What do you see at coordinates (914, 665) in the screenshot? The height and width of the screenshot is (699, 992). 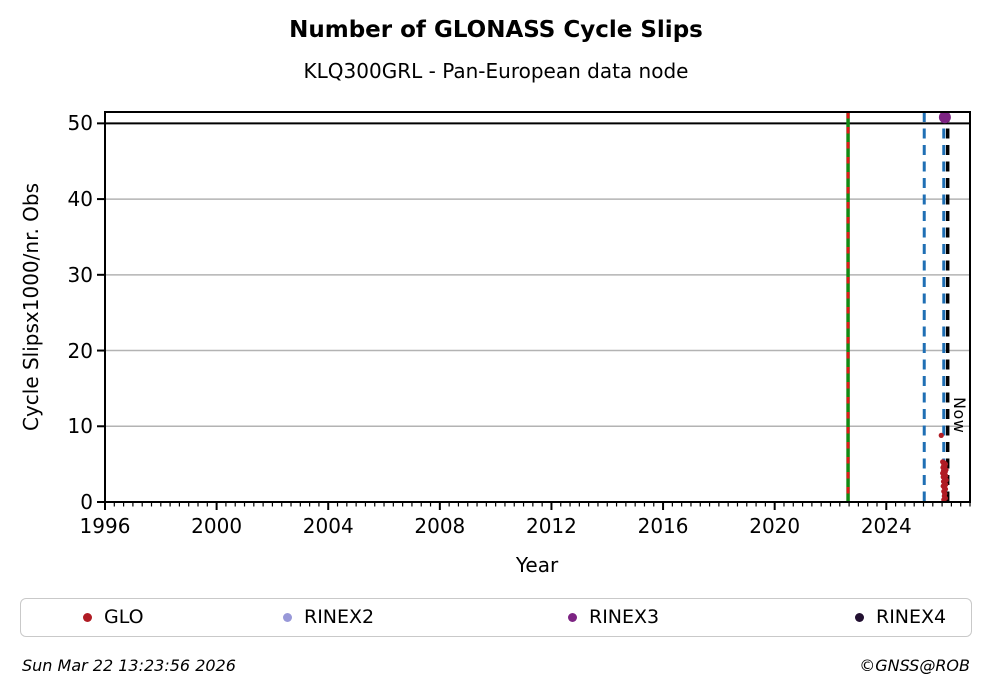 I see `credit-text: ©GNSS@ROB` at bounding box center [914, 665].